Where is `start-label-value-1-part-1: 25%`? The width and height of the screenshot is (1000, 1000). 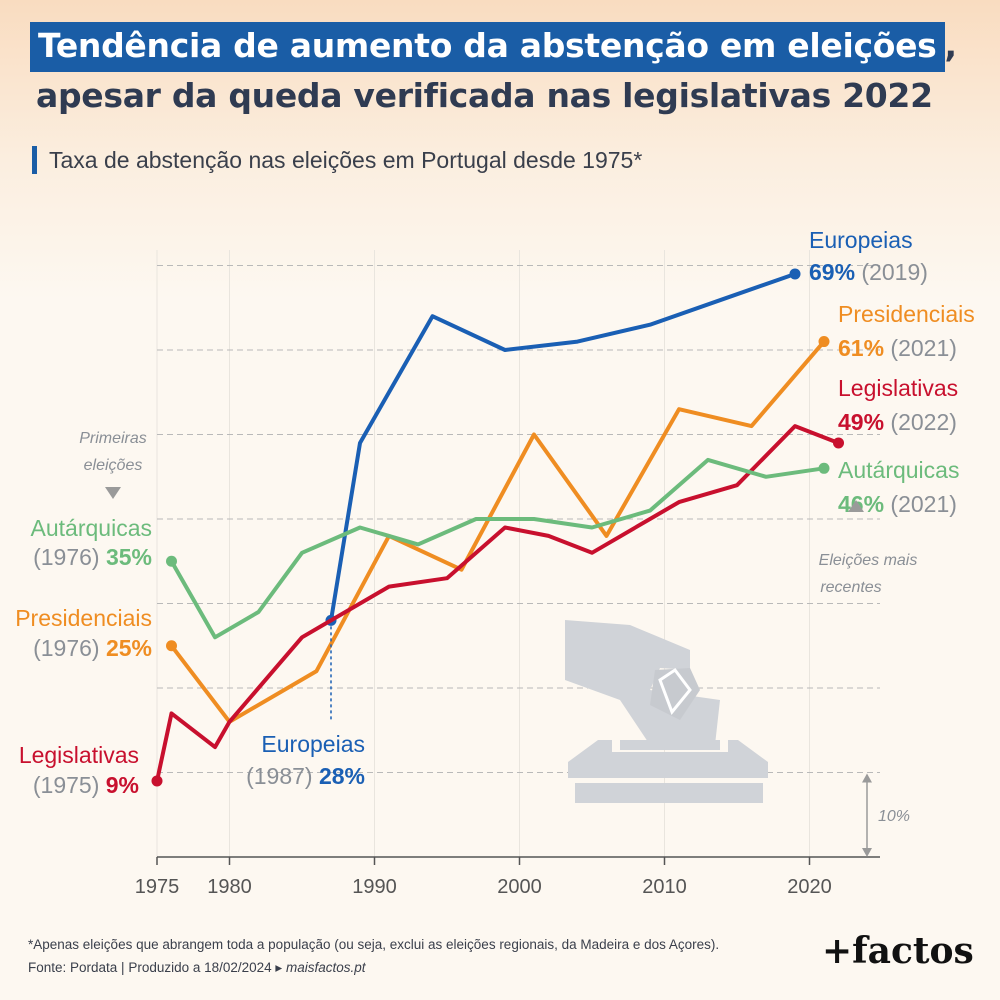 start-label-value-1-part-1: 25% is located at coordinates (126, 648).